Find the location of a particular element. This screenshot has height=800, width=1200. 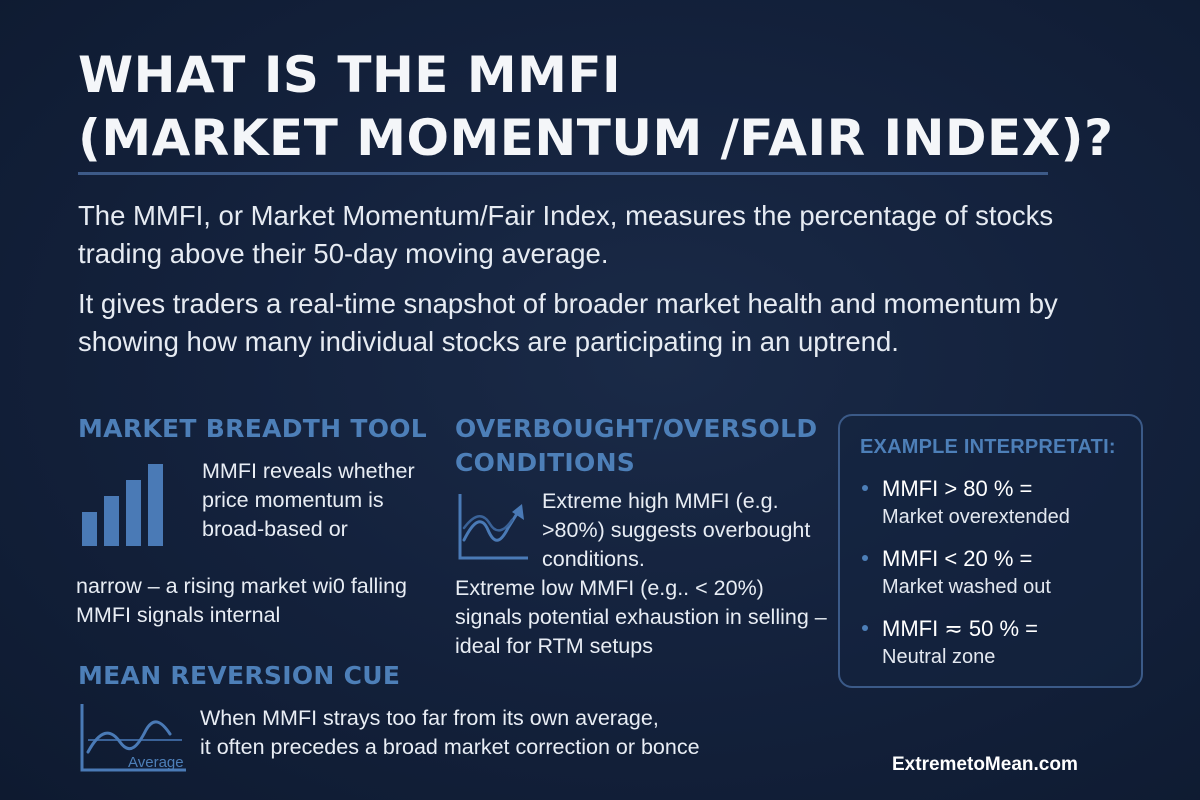

bar-chart-icon is located at coordinates (127, 503).